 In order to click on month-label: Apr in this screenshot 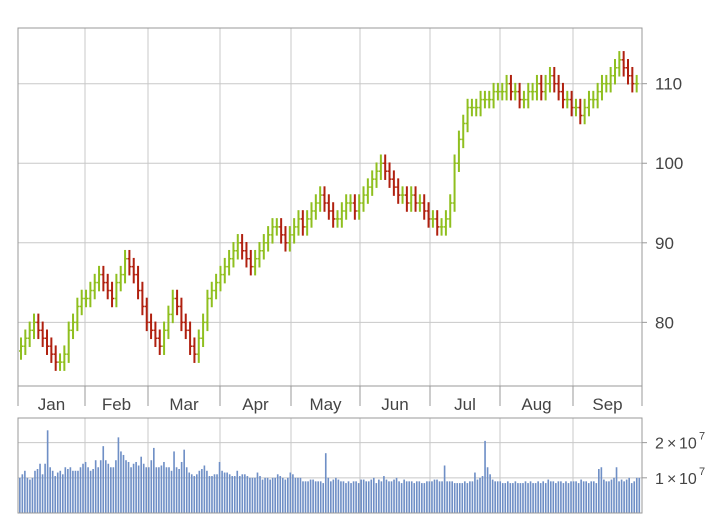, I will do `click(255, 404)`.